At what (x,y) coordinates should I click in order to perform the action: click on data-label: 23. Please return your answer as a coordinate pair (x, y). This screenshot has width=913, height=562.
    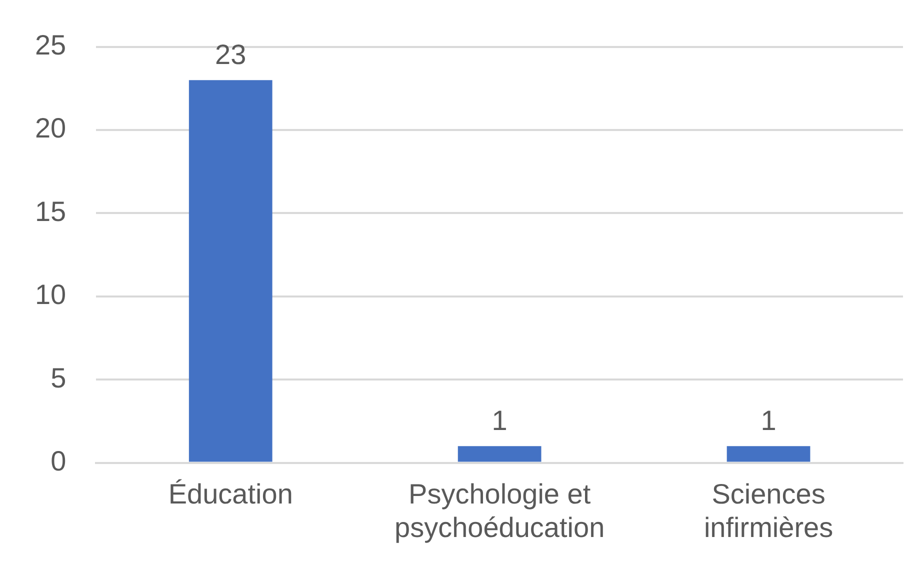
    Looking at the image, I should click on (230, 54).